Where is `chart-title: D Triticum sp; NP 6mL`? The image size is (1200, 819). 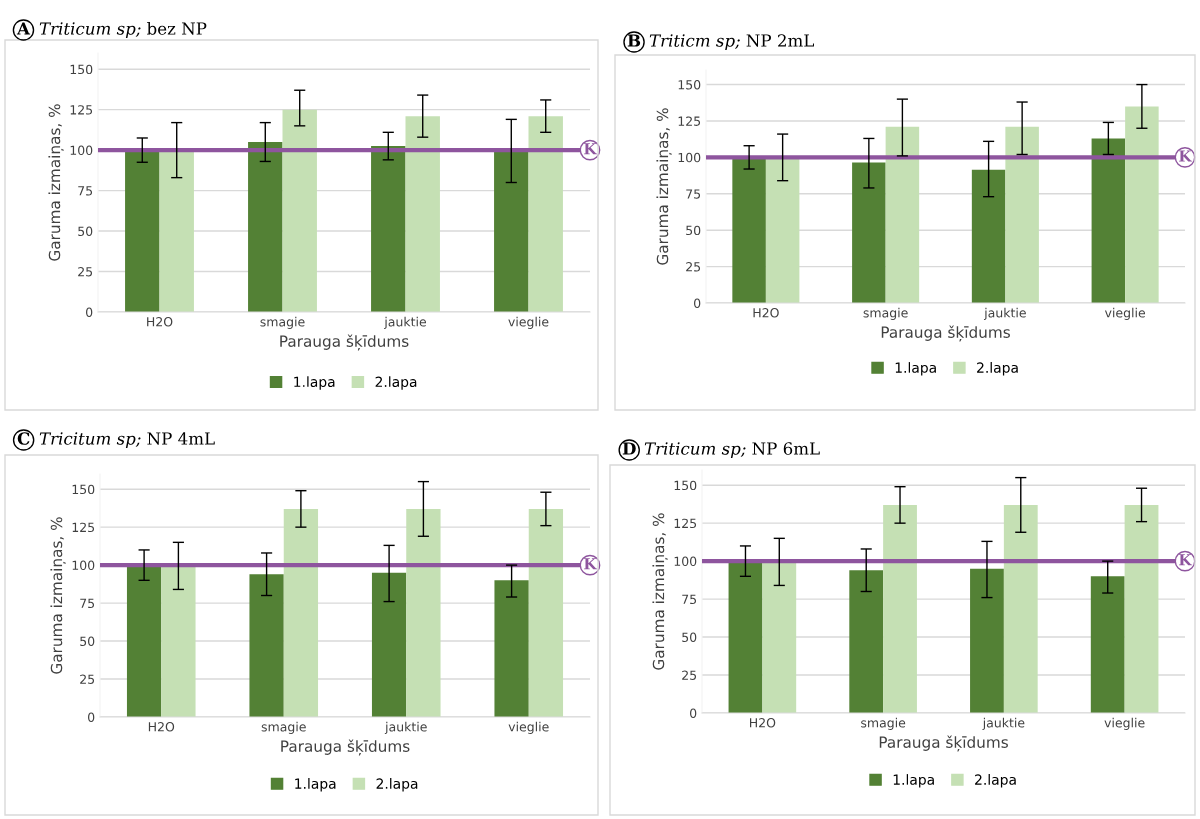
chart-title: D Triticum sp; NP 6mL is located at coordinates (721, 450).